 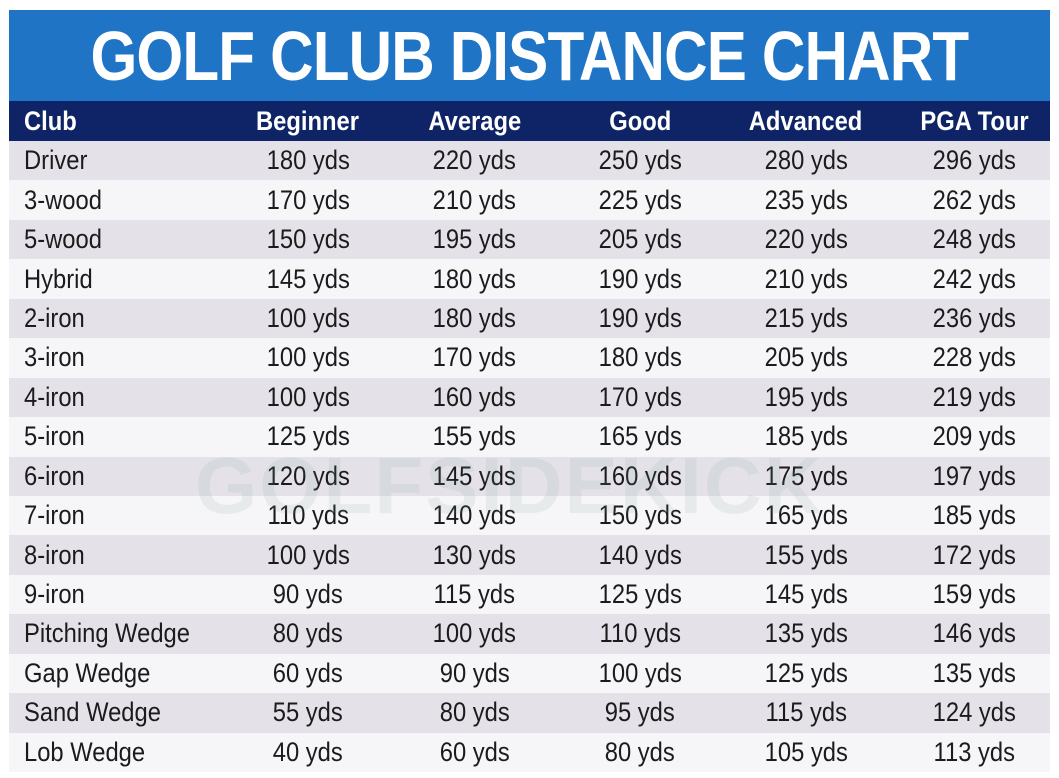 I want to click on column-header: Good, so click(x=640, y=121).